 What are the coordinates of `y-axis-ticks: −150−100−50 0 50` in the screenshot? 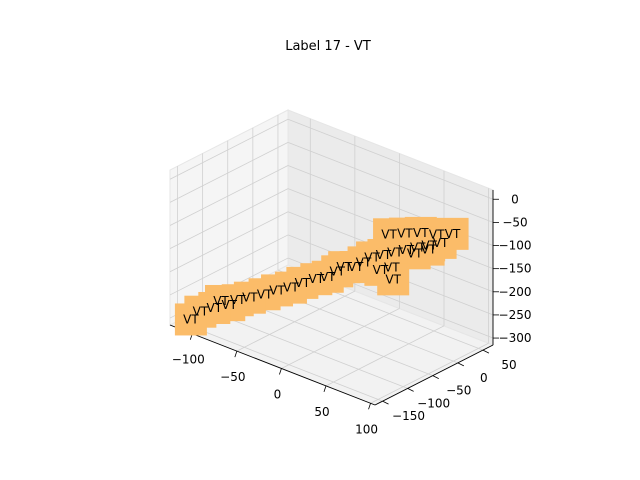 It's located at (449, 386).